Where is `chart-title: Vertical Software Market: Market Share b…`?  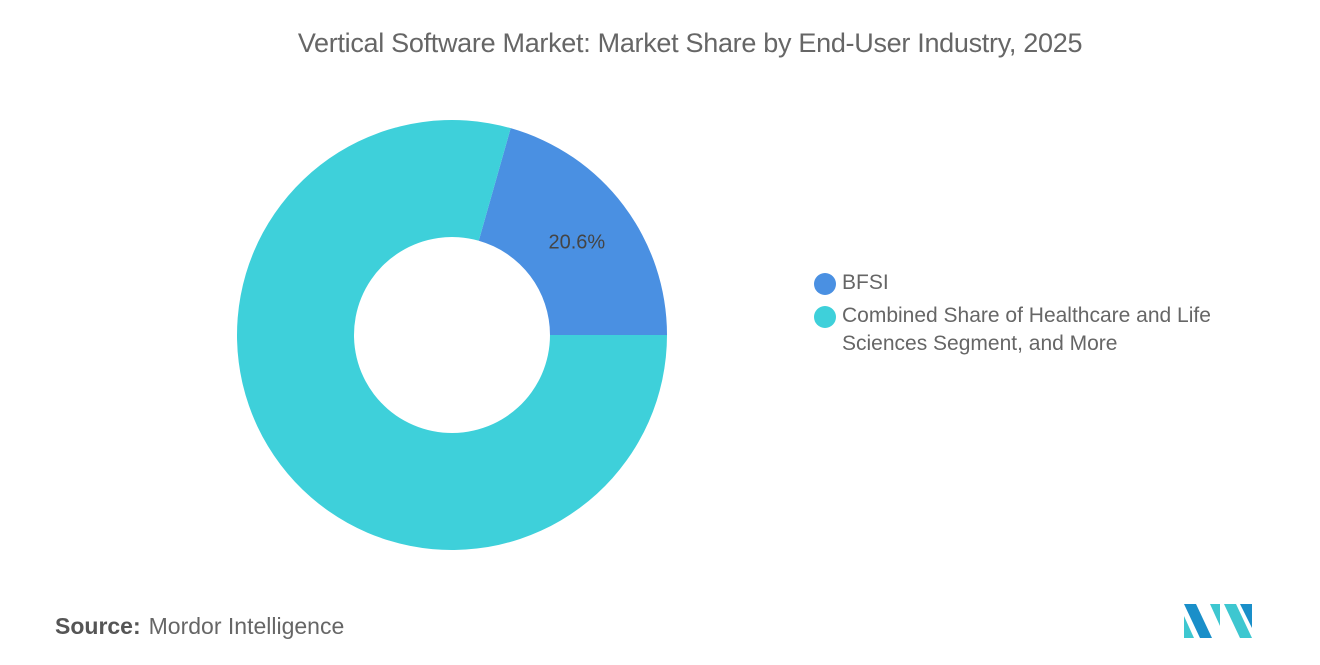 chart-title: Vertical Software Market: Market Share b… is located at coordinates (690, 43).